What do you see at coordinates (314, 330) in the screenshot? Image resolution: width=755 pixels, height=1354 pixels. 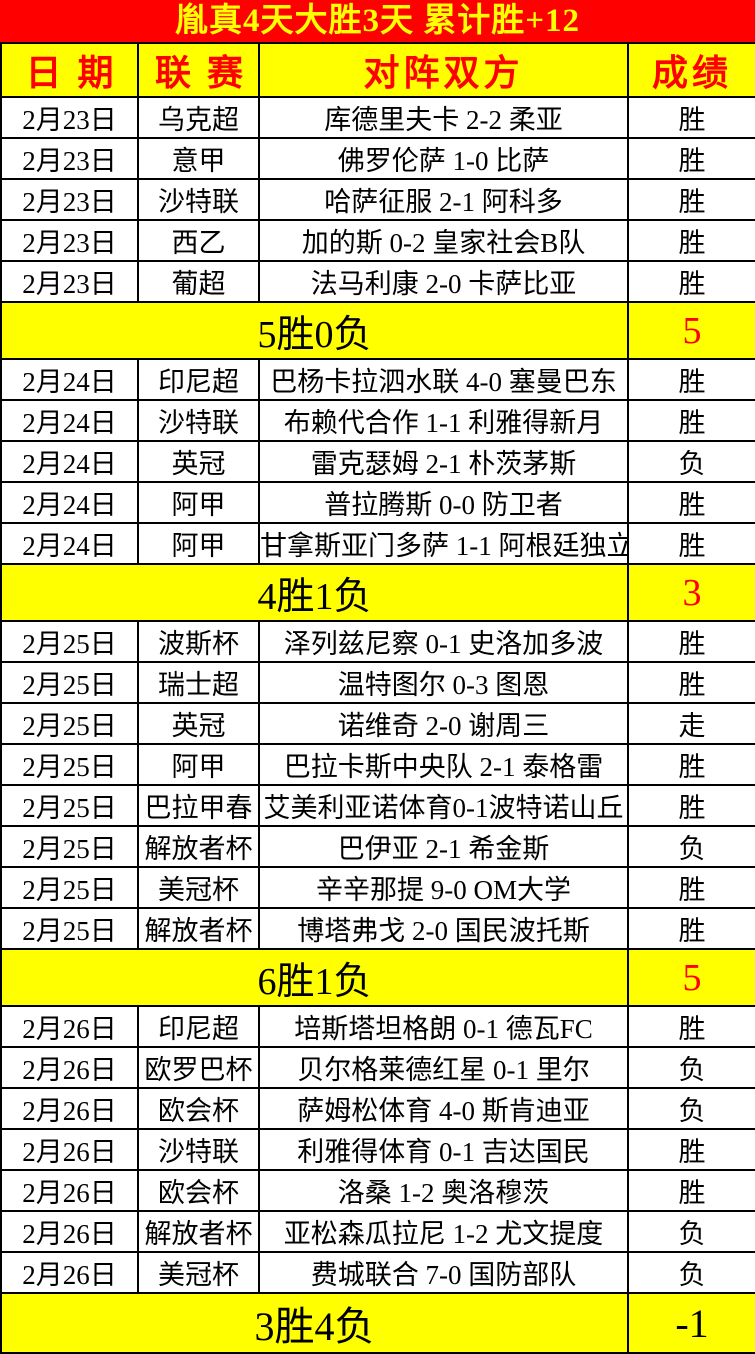 I see `summary-label: 5胜0负` at bounding box center [314, 330].